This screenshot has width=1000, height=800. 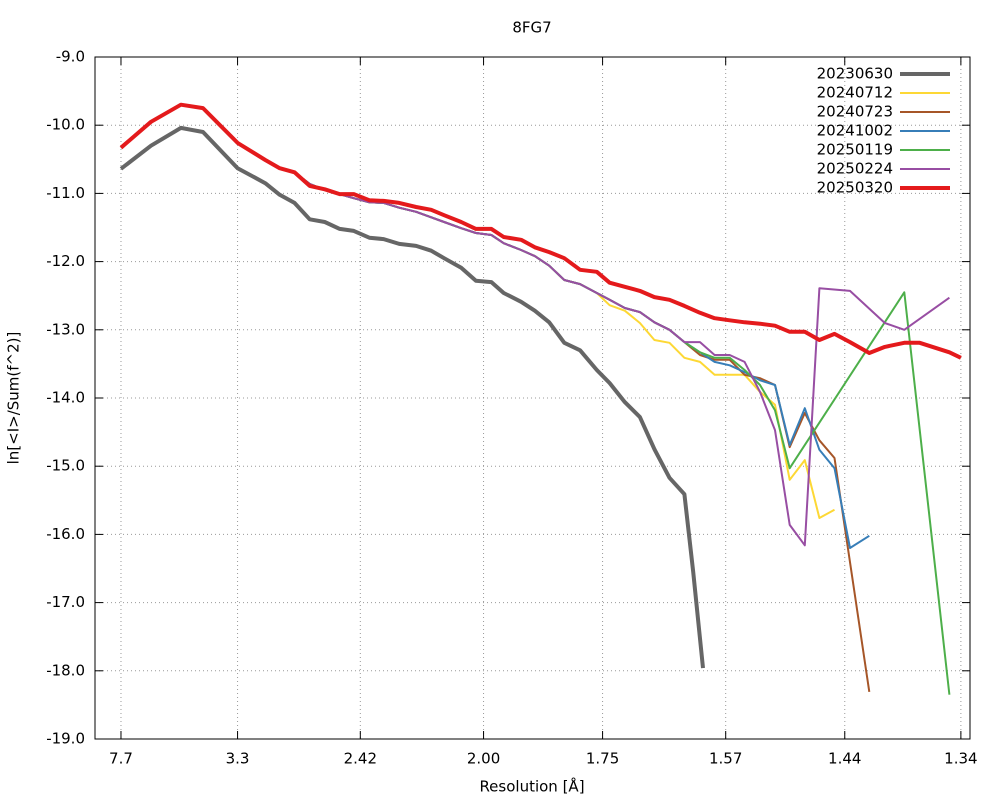 What do you see at coordinates (855, 74) in the screenshot?
I see `legend-label: 20230630` at bounding box center [855, 74].